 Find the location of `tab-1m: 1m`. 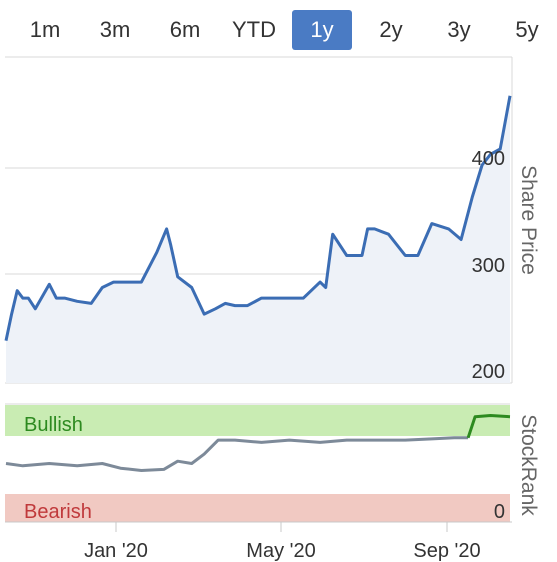

tab-1m: 1m is located at coordinates (45, 29).